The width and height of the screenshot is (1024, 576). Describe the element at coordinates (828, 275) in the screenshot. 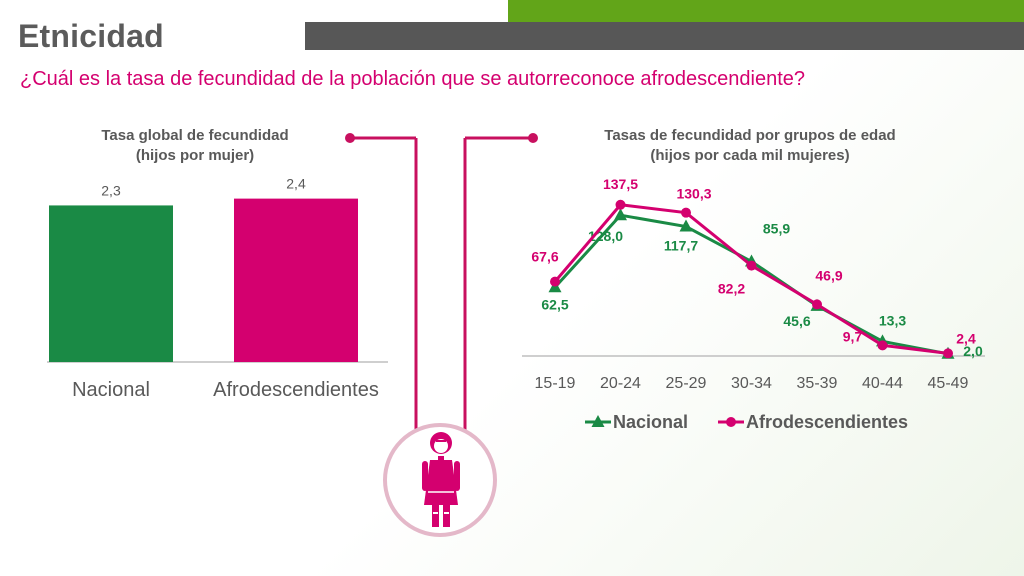

I see `data-label-afrodescendientes: 46,9` at that location.